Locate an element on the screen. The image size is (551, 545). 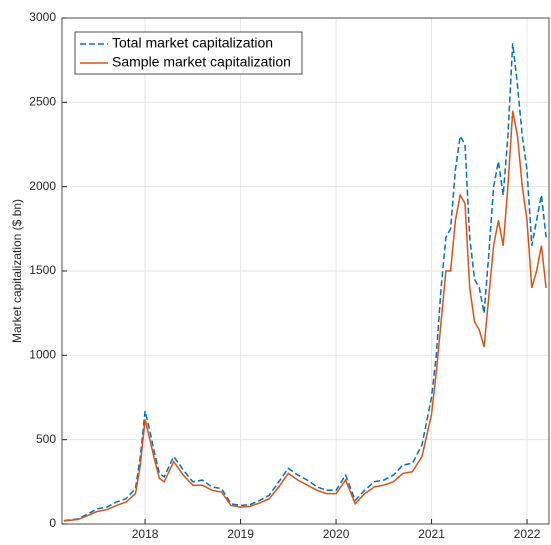
x-tick-label: 2022 is located at coordinates (527, 533).